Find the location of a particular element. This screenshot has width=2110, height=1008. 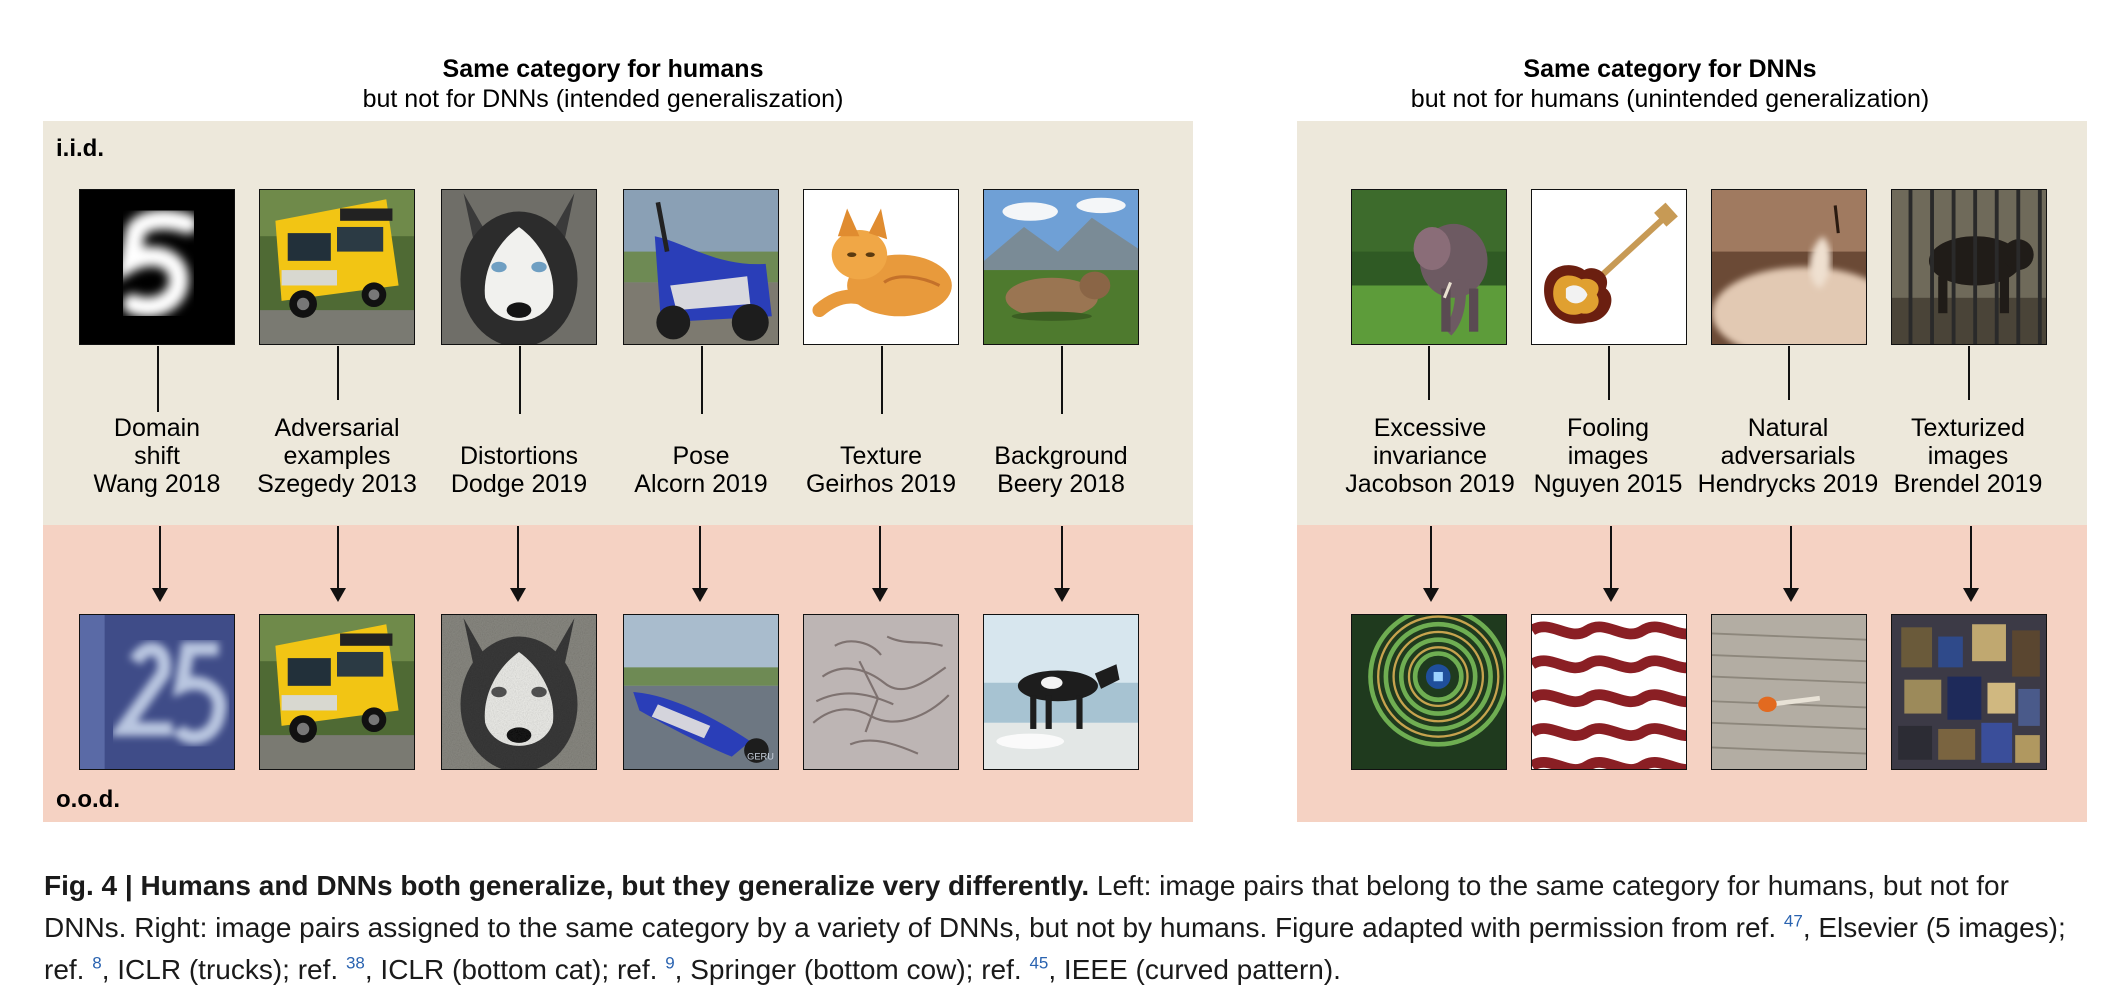

reference-link: 8 is located at coordinates (97, 963).